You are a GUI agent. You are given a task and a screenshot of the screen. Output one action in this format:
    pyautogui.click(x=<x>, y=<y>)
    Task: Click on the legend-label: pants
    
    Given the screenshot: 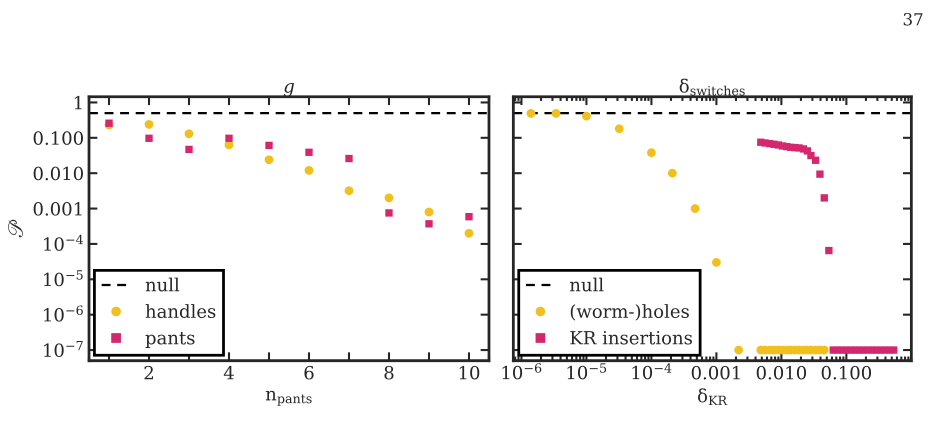 What is the action you would take?
    pyautogui.click(x=170, y=340)
    